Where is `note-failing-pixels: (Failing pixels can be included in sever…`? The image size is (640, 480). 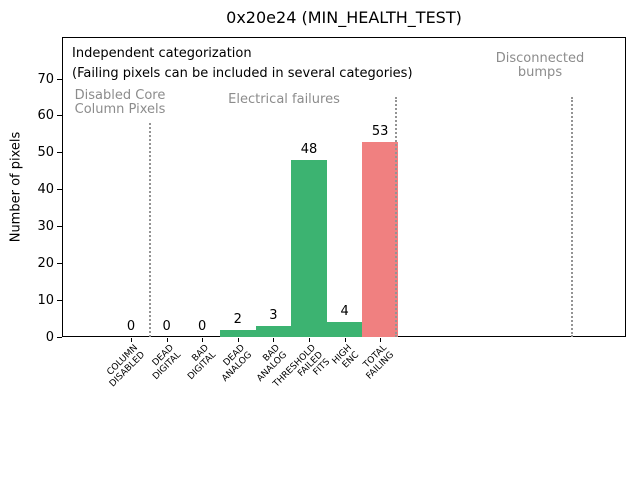
note-failing-pixels: (Failing pixels can be included in sever… is located at coordinates (242, 73).